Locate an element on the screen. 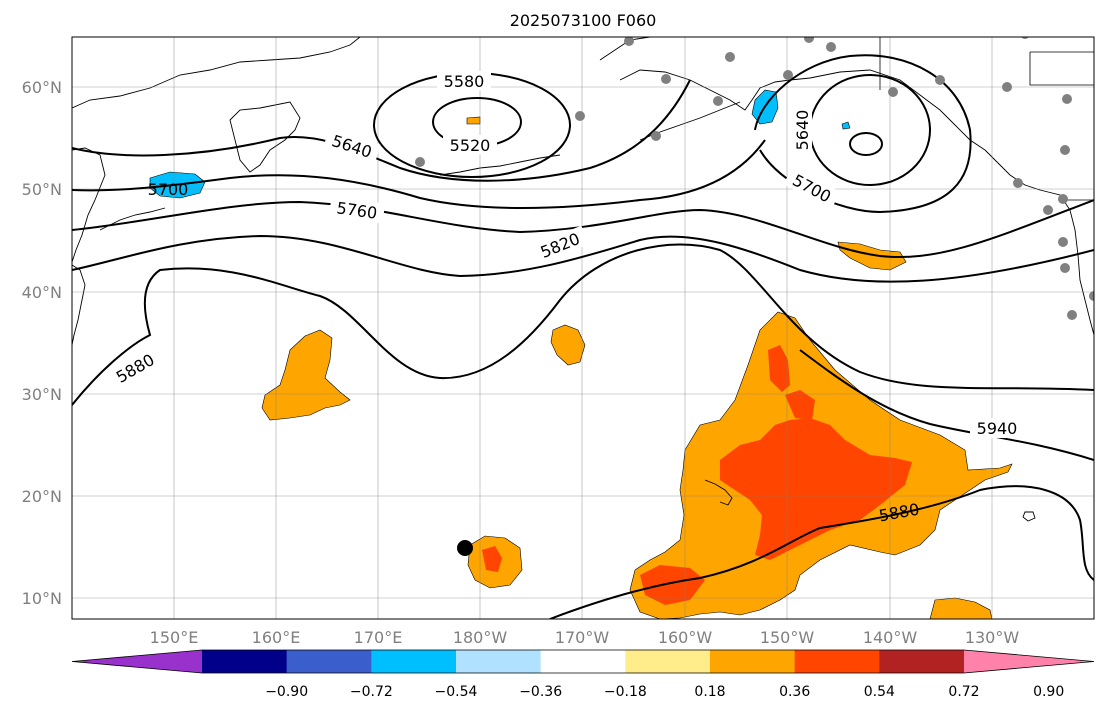  coastline-alaska is located at coordinates (802, 110).